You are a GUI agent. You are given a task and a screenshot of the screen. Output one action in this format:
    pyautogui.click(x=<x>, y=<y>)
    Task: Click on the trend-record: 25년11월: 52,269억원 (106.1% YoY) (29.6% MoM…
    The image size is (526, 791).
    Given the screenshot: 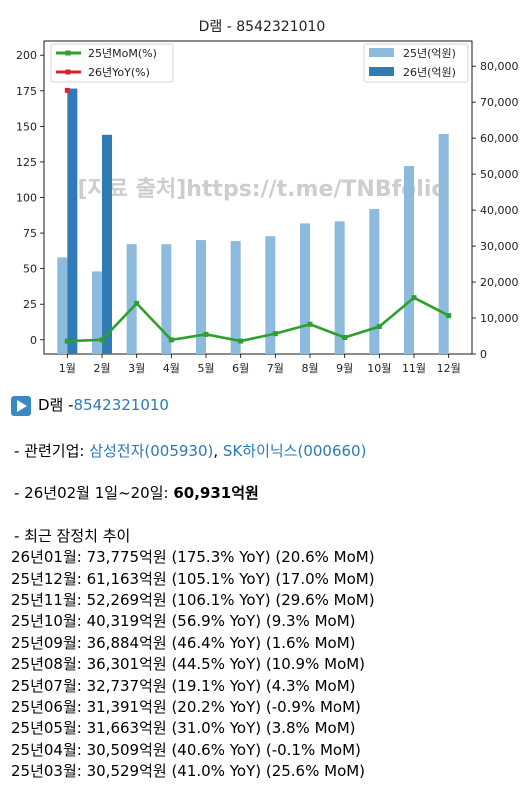 What is the action you would take?
    pyautogui.click(x=193, y=600)
    